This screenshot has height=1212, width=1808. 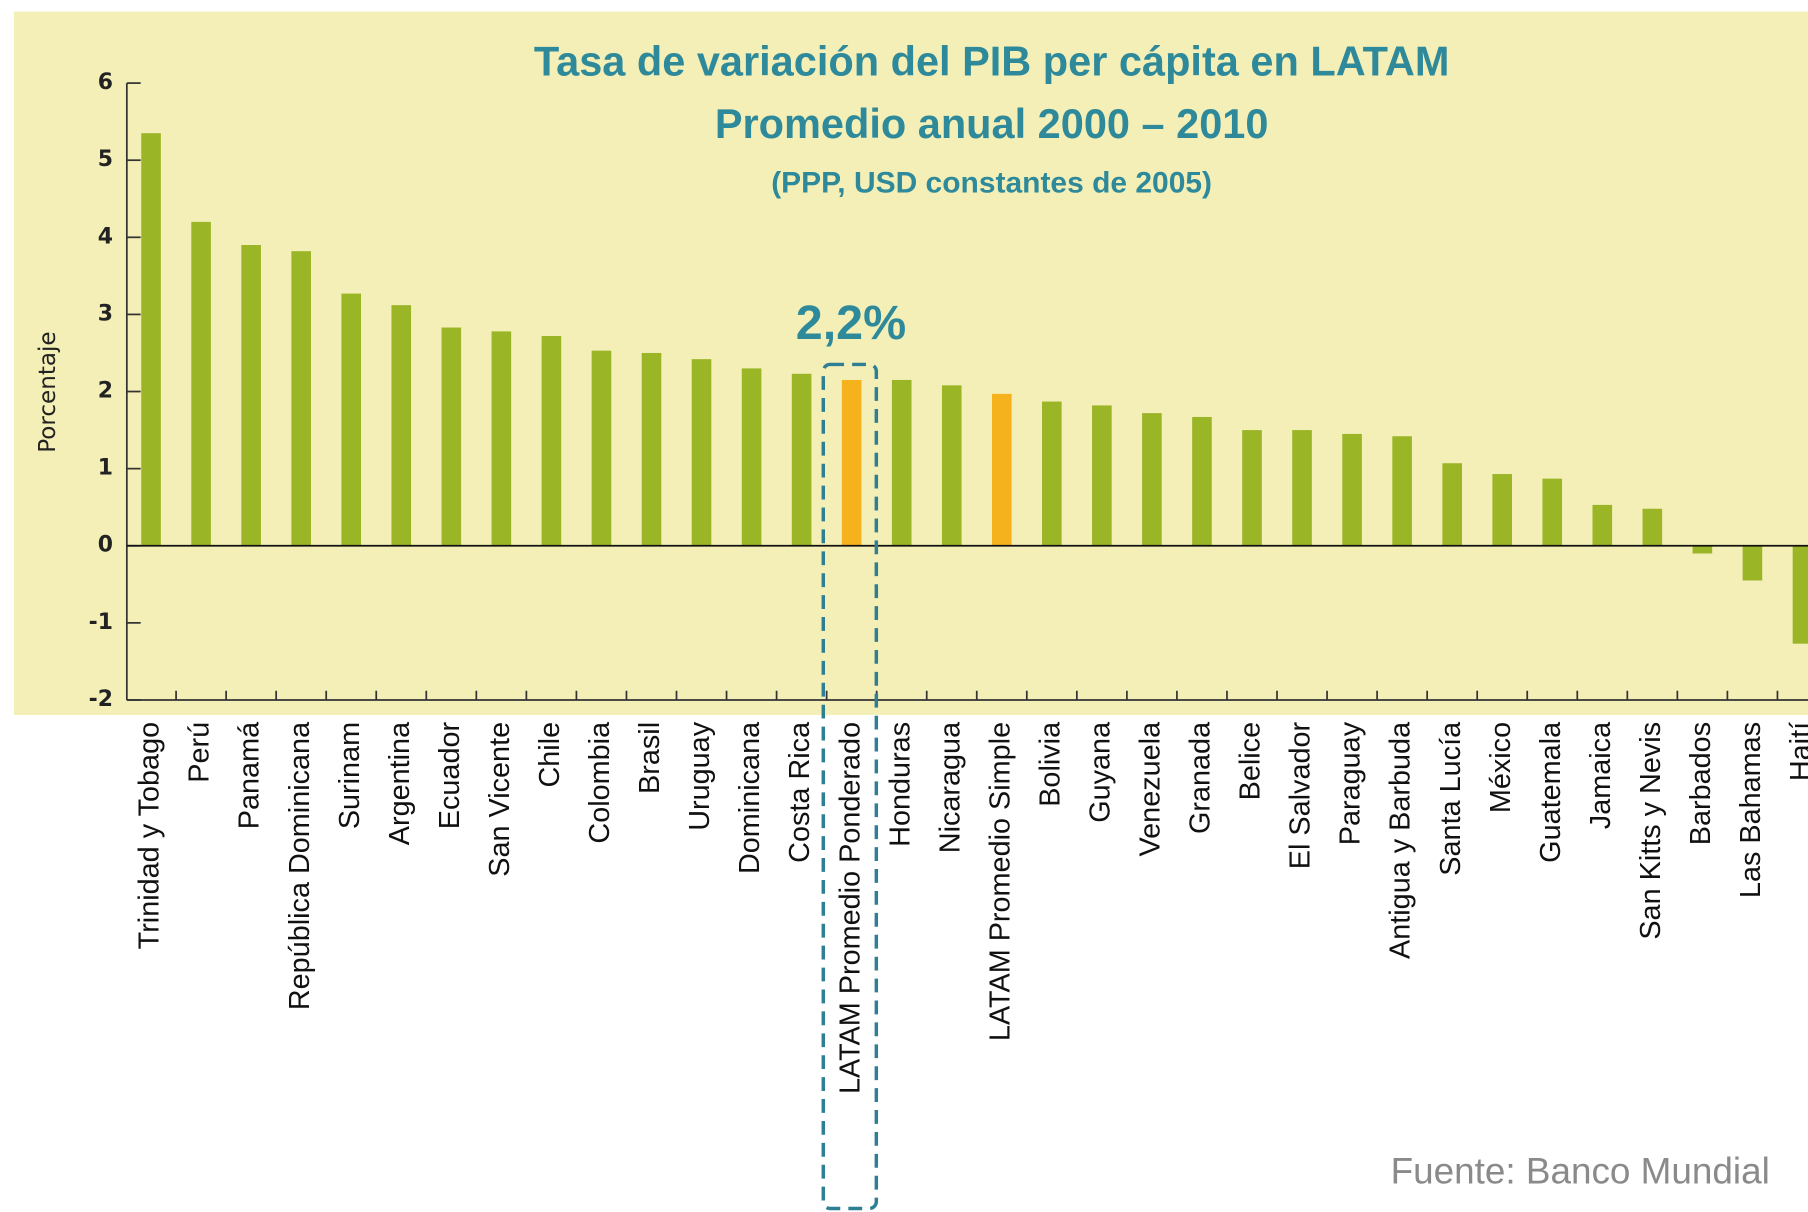 I want to click on y-tick-label: -1, so click(x=101, y=622).